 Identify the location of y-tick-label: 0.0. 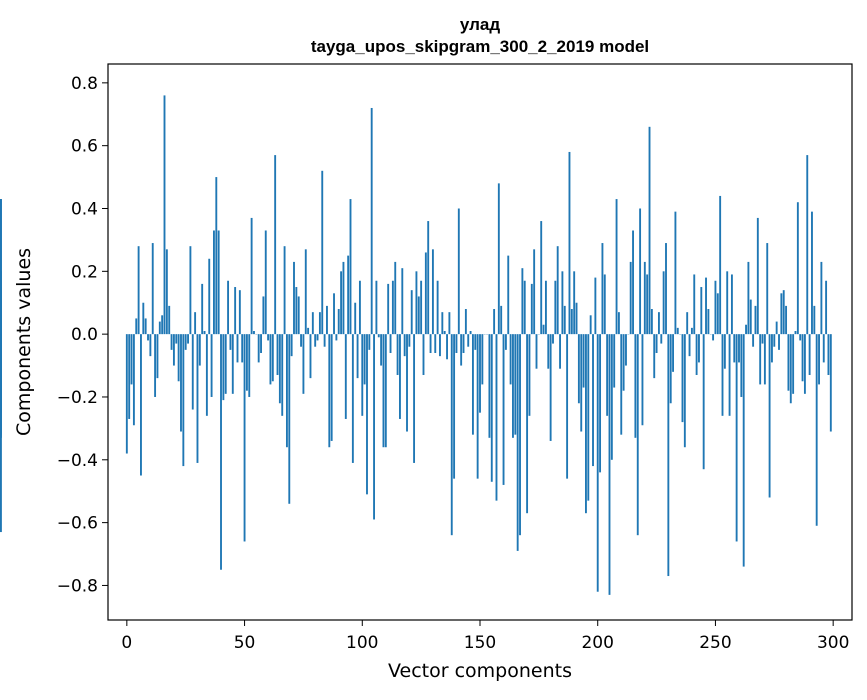
(84, 335).